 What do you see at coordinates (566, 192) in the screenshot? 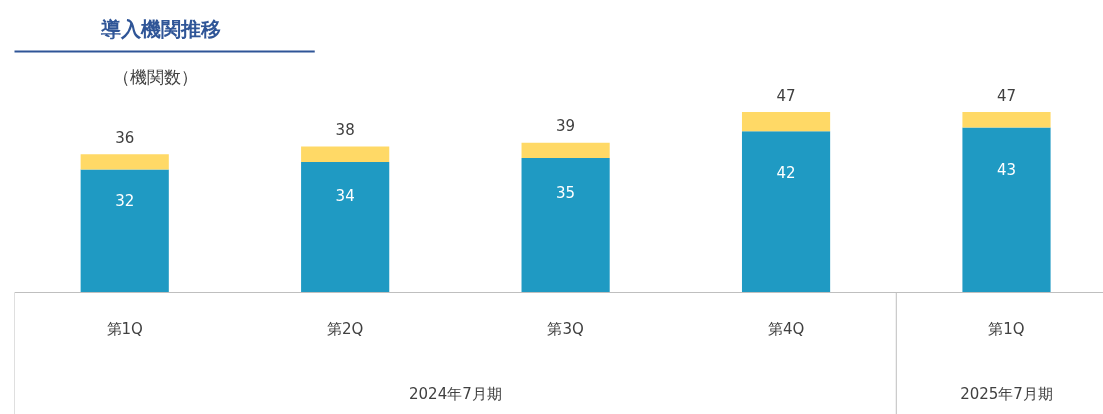
I see `data-label: 35` at bounding box center [566, 192].